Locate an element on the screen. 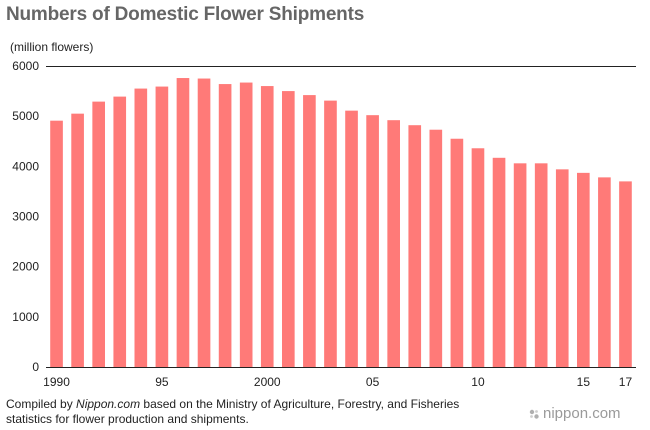 This screenshot has width=650, height=430. y-tick-label: 5000 is located at coordinates (25, 116).